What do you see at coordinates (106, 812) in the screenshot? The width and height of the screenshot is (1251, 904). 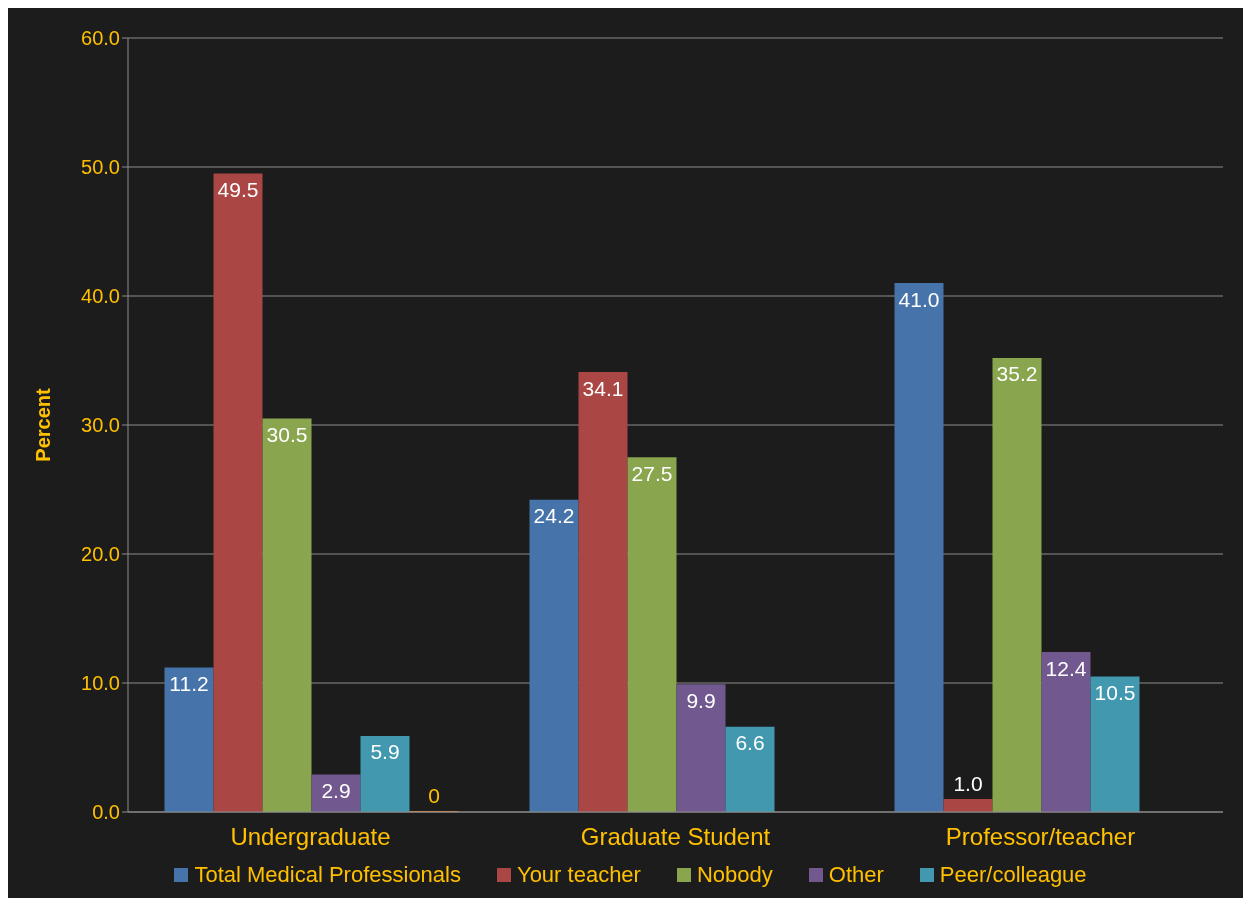 I see `y-tick-label: 0.0` at bounding box center [106, 812].